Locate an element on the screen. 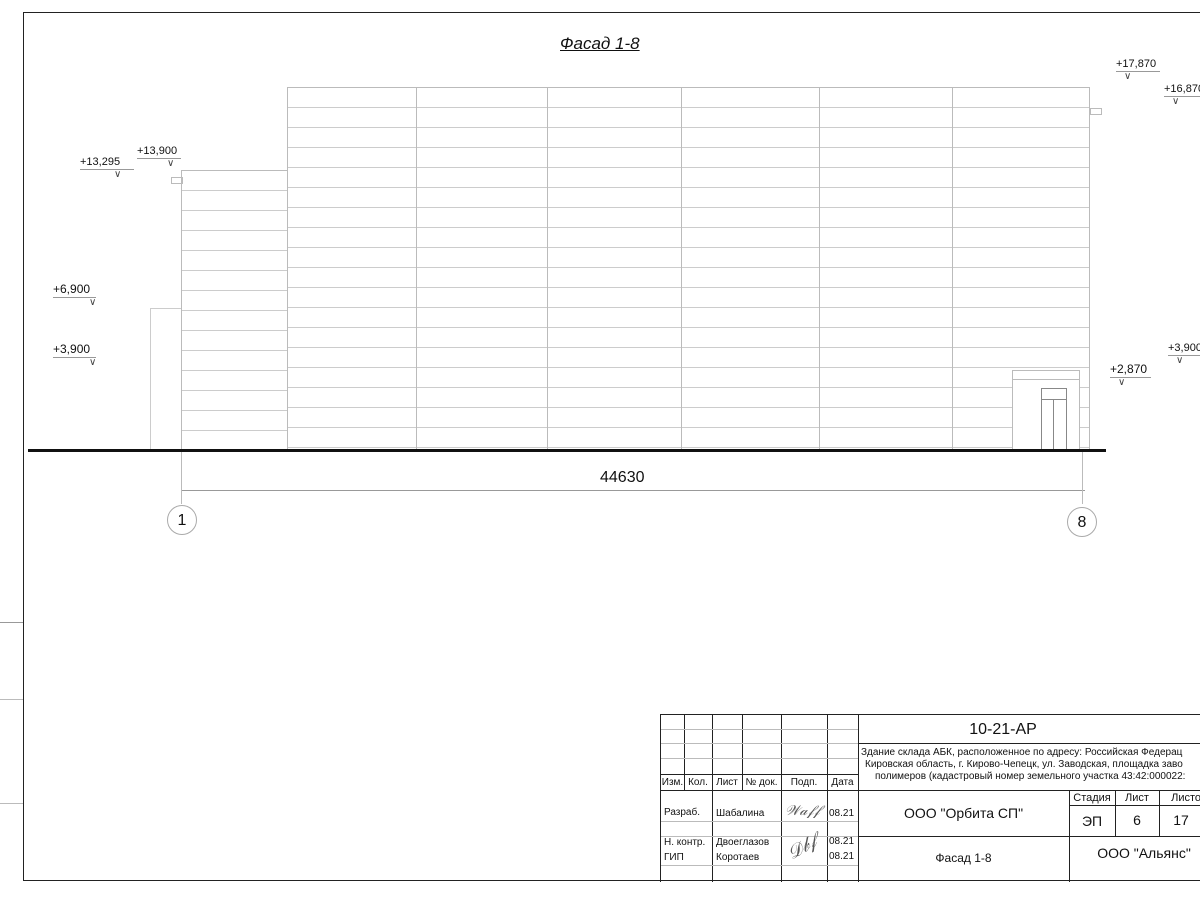  header-list: Лист is located at coordinates (727, 782).